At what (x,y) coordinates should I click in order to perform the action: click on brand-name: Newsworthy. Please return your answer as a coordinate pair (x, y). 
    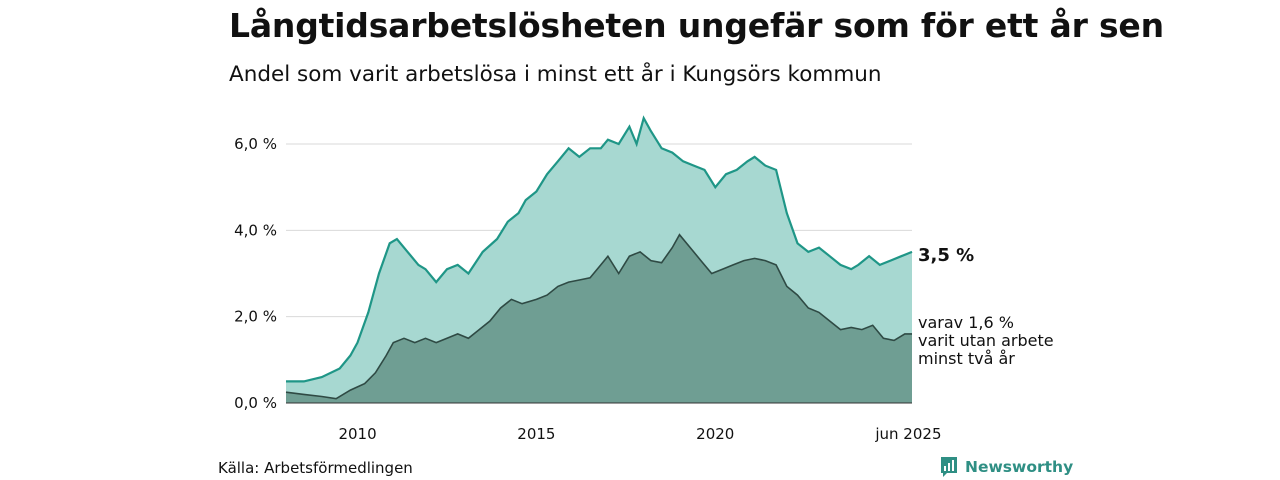
    Looking at the image, I should click on (1019, 467).